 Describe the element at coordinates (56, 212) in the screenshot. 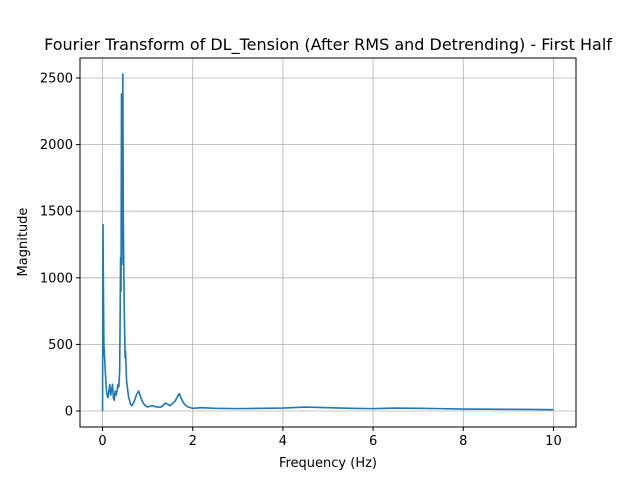

I see `y-tick-label: 1500` at that location.